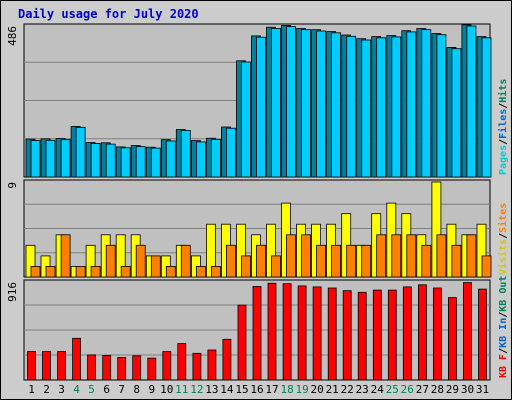 The width and height of the screenshot is (512, 400). What do you see at coordinates (136, 389) in the screenshot?
I see `x-tick-label: 8` at bounding box center [136, 389].